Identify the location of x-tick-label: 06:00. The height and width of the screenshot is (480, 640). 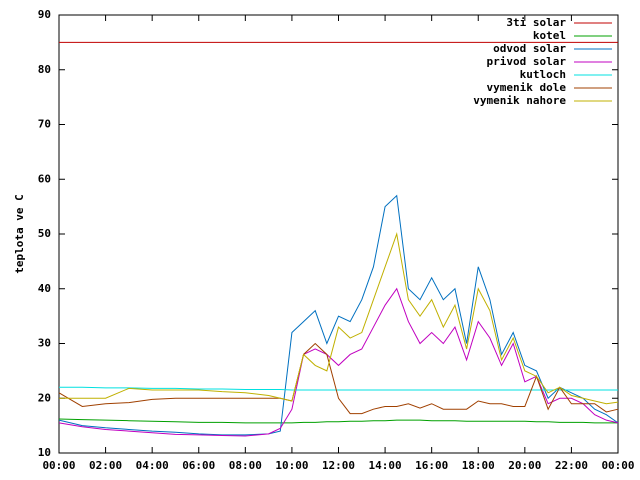
(198, 465).